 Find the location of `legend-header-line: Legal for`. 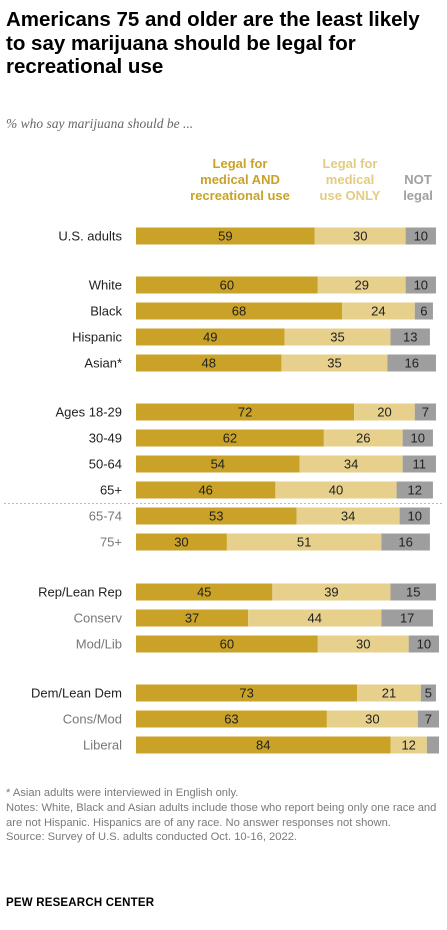

legend-header-line: Legal for is located at coordinates (240, 163).